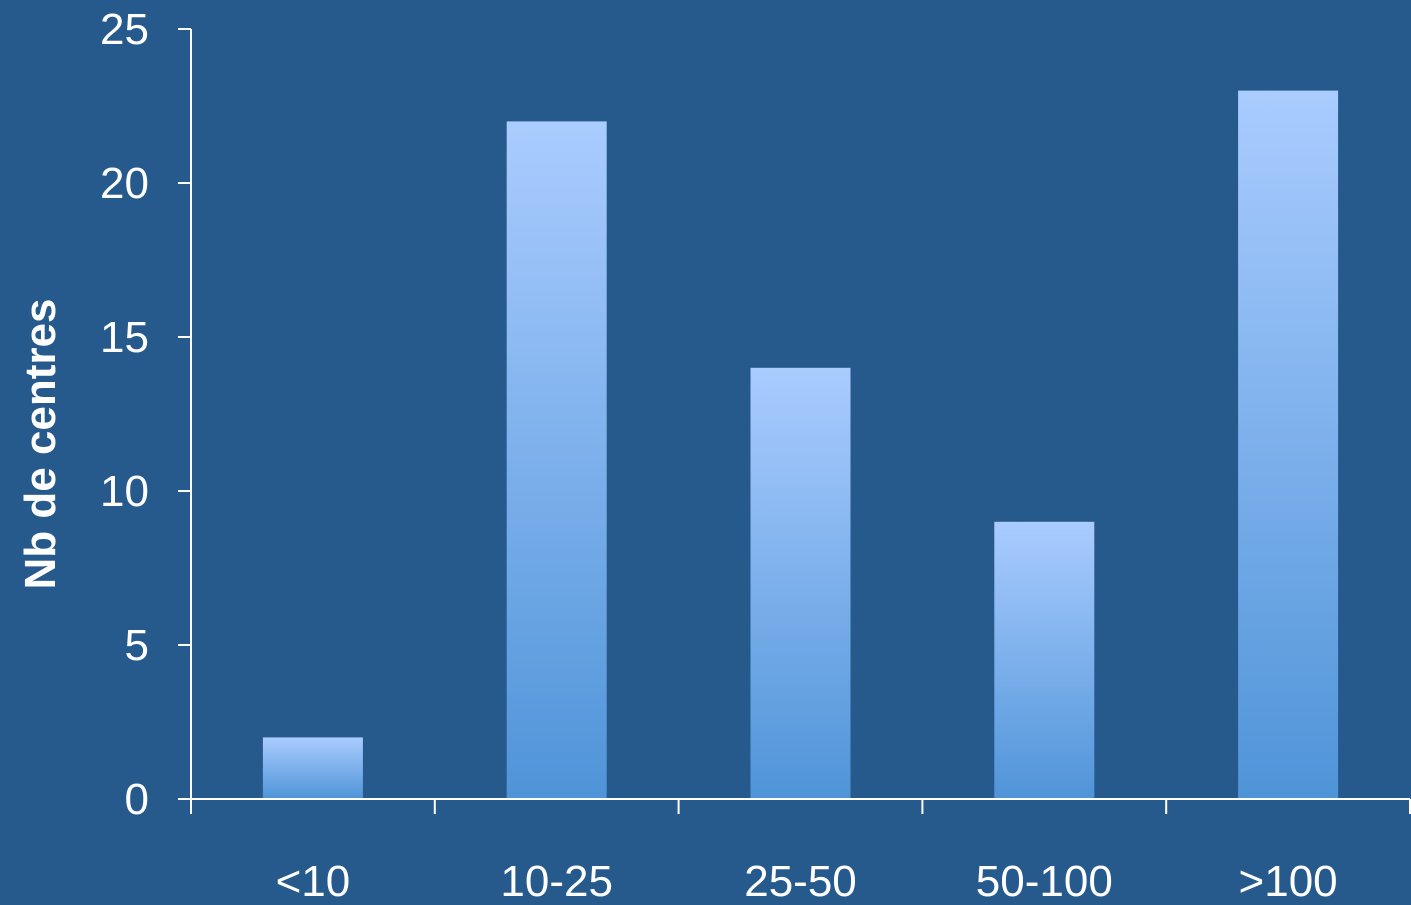  I want to click on y-axis-title: Nb de centres, so click(40, 444).